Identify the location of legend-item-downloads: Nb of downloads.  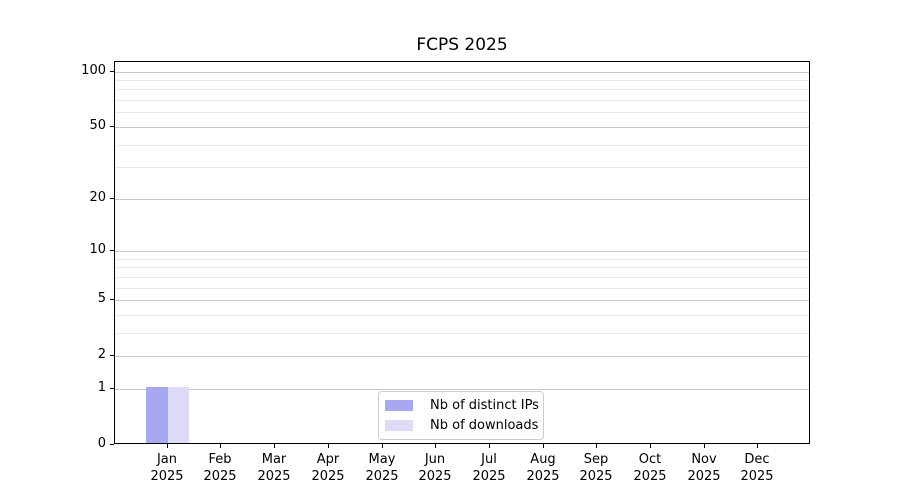
(462, 425).